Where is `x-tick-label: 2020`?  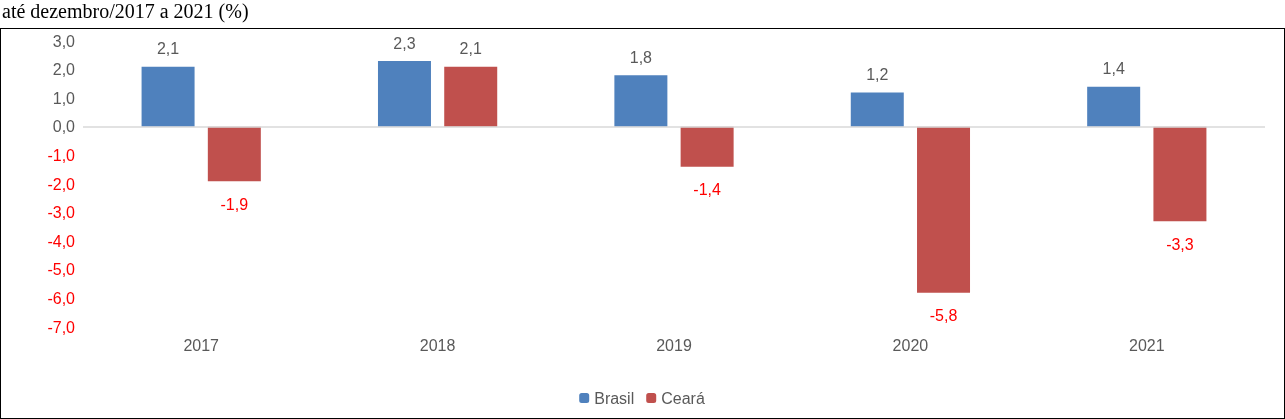
x-tick-label: 2020 is located at coordinates (910, 345).